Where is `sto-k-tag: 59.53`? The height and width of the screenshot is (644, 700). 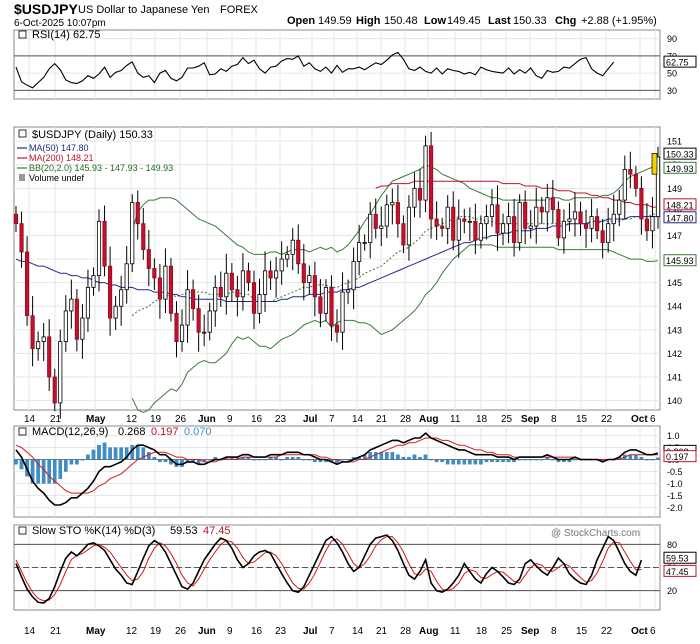
sto-k-tag: 59.53 is located at coordinates (677, 559).